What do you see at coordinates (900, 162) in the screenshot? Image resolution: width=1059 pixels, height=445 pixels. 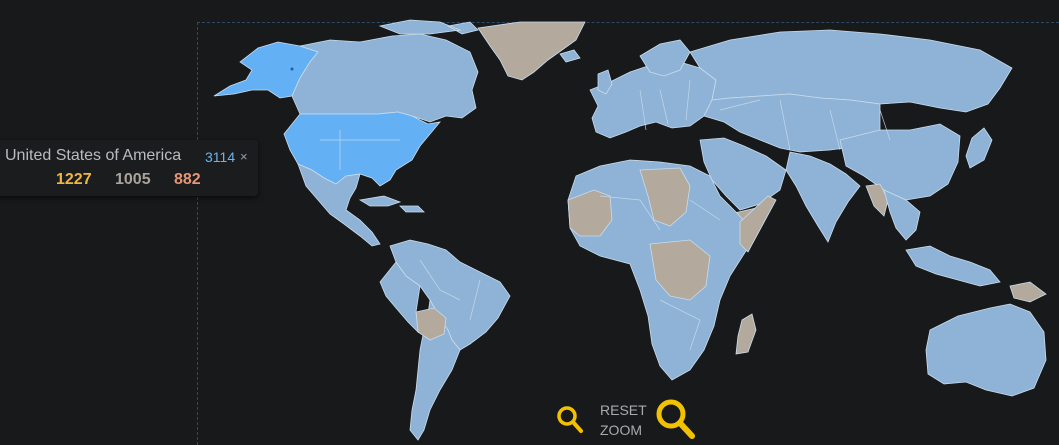 I see `country-china` at bounding box center [900, 162].